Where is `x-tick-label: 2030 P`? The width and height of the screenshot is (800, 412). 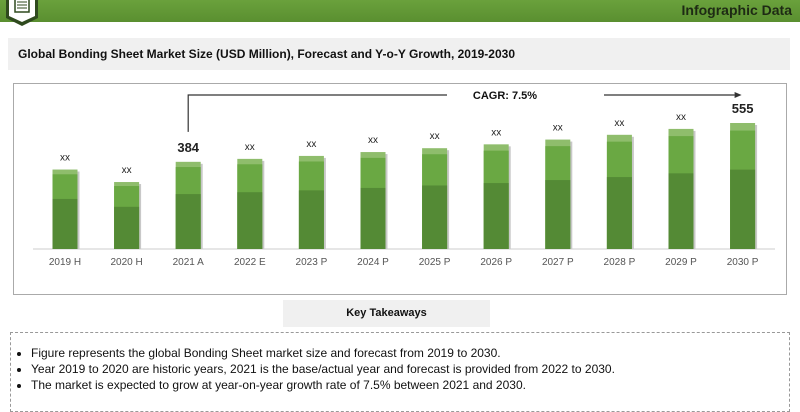 x-tick-label: 2030 P is located at coordinates (743, 262).